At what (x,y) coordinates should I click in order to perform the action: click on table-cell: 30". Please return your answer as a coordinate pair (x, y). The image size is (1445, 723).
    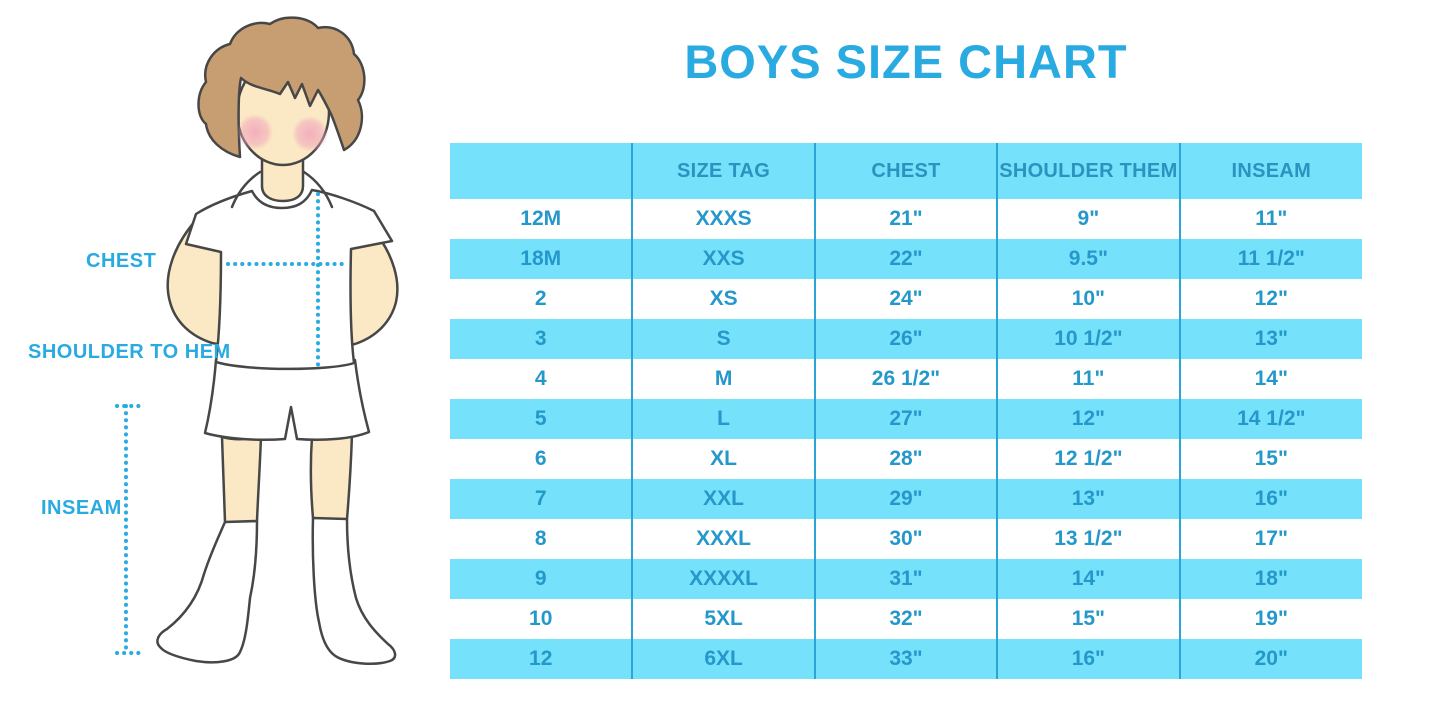
    Looking at the image, I should click on (906, 539).